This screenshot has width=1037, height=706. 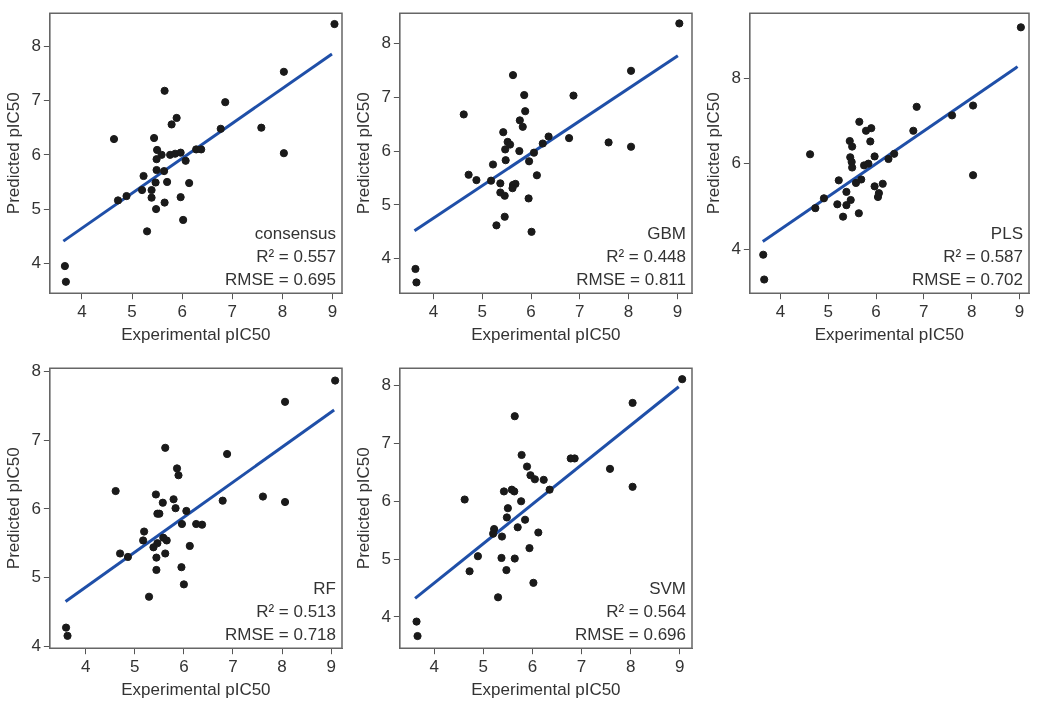 I want to click on annotation: PLS, so click(x=1006, y=234).